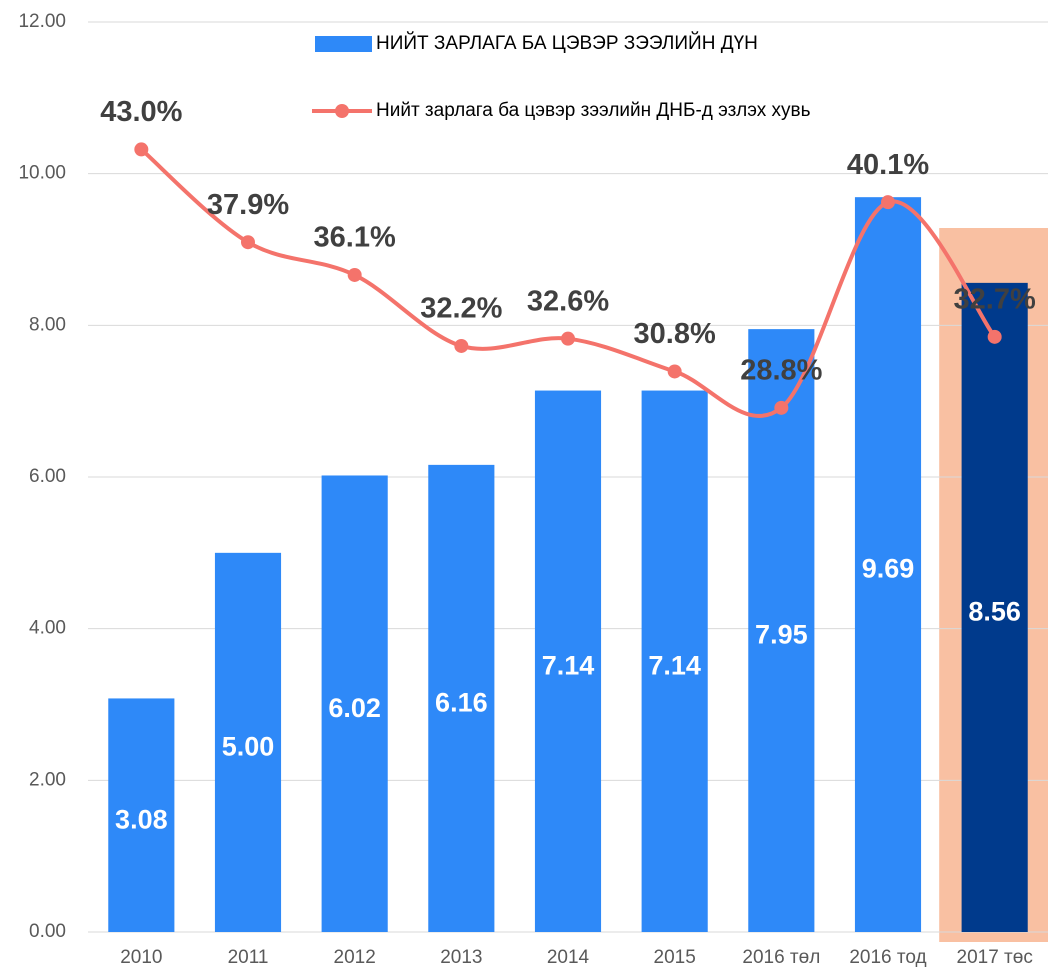 This screenshot has width=1048, height=980. What do you see at coordinates (248, 205) in the screenshot?
I see `line-value-label: 37.9%` at bounding box center [248, 205].